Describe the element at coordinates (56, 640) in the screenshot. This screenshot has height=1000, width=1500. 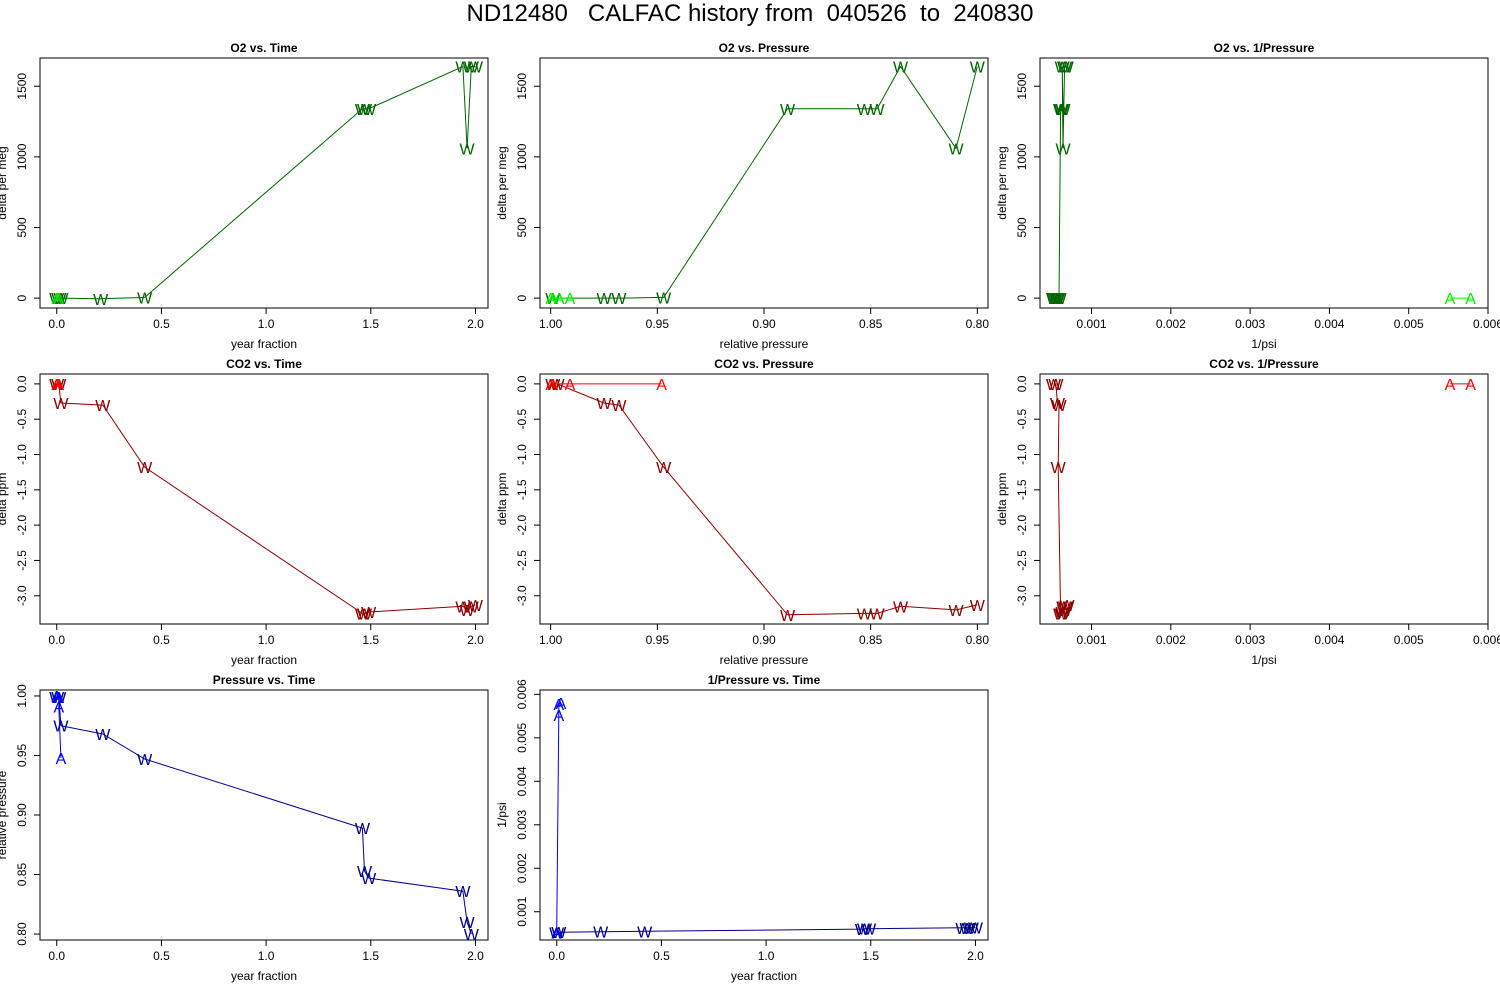
I see `x-tick-label: 0.0` at that location.